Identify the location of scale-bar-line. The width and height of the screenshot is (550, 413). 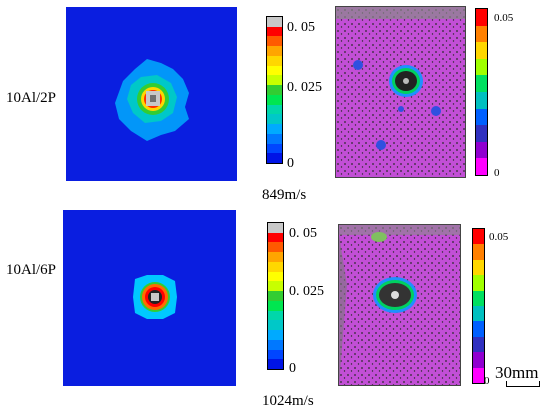
(523, 384).